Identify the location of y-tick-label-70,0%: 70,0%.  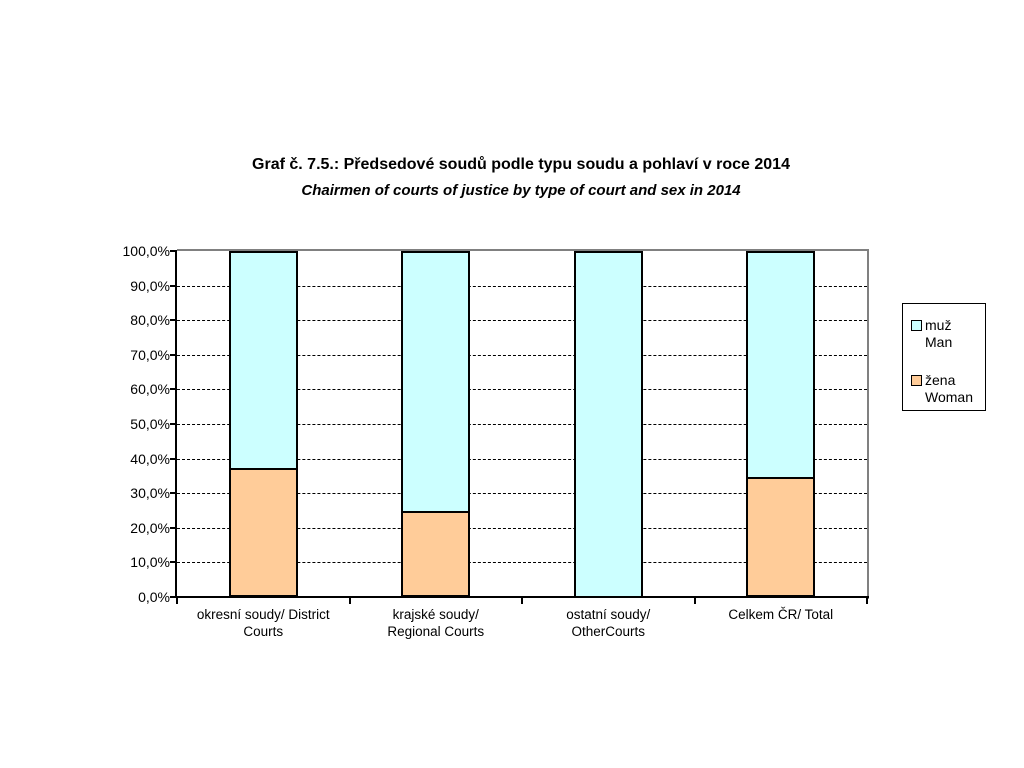
(150, 354).